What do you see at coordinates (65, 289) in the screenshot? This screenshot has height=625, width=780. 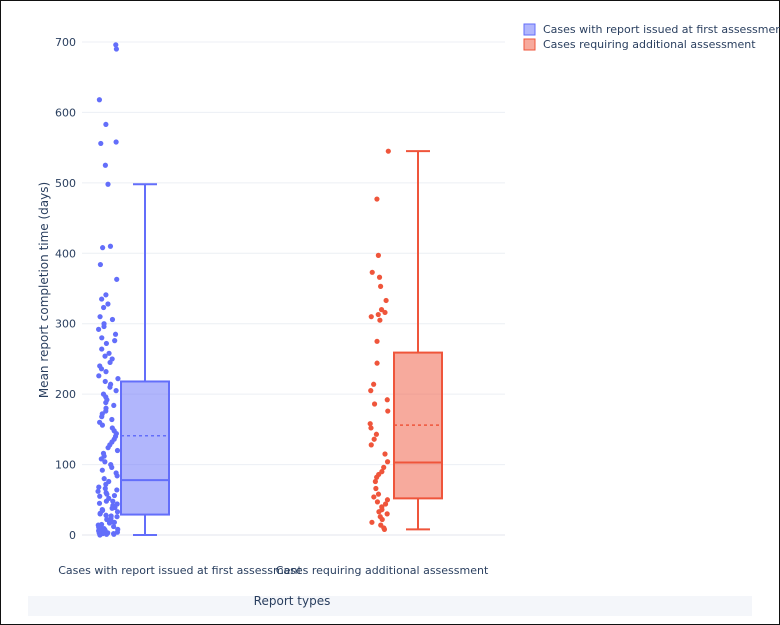 I see `y-tick-labels: 0 100 200 300 400 500 600 700` at bounding box center [65, 289].